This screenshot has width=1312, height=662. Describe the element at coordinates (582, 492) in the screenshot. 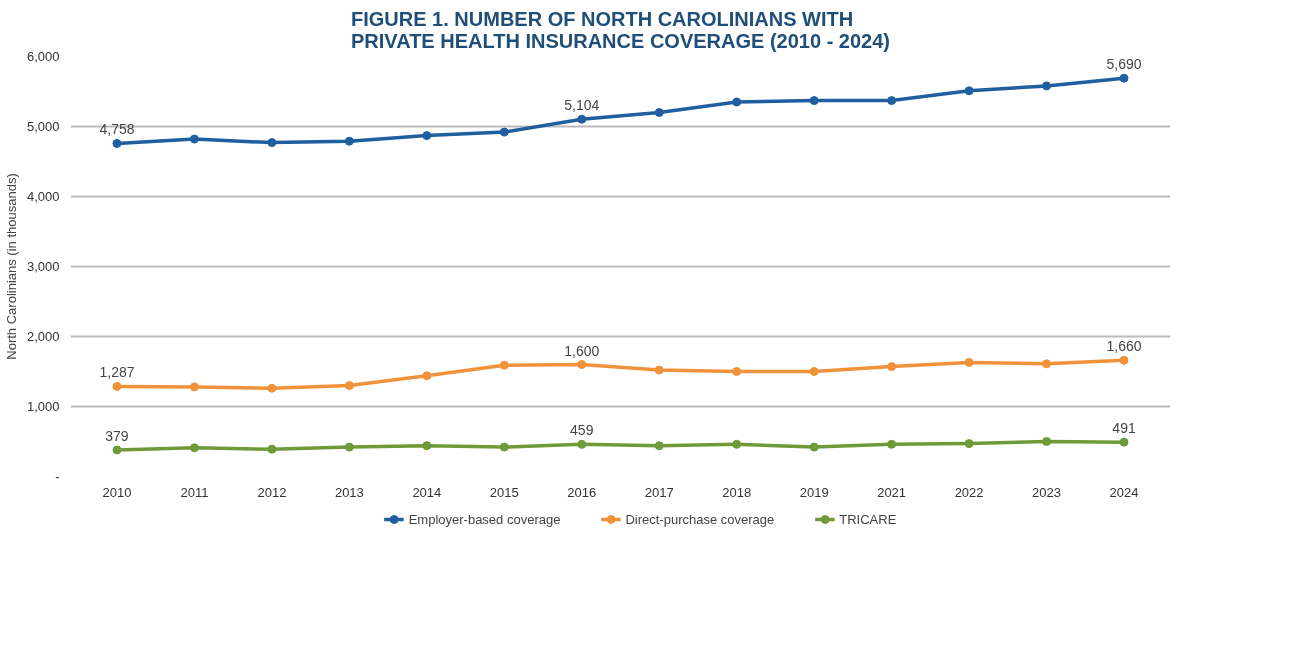

I see `x-tick-label: 2016` at that location.